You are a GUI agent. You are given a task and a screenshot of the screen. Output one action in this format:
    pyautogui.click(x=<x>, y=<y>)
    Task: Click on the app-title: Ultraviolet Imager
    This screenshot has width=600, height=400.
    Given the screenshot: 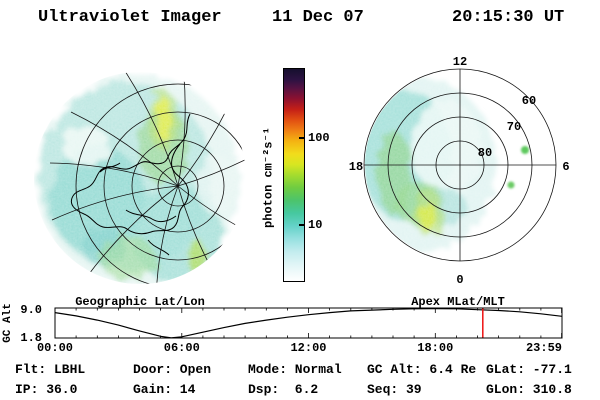 What is the action you would take?
    pyautogui.click(x=130, y=17)
    